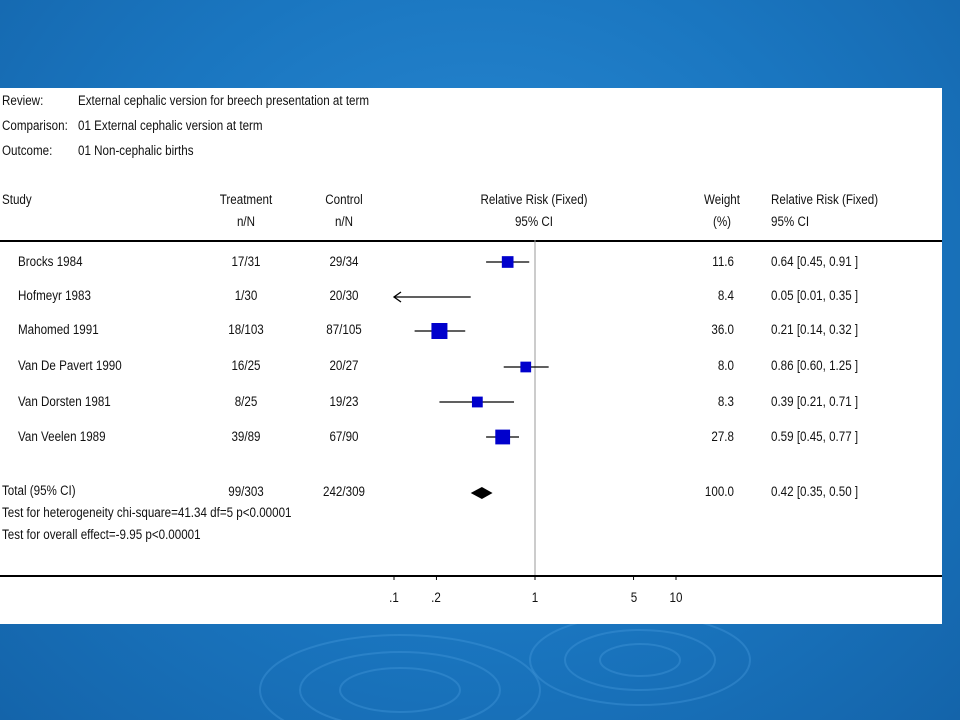 Image resolution: width=960 pixels, height=720 pixels. I want to click on col-rr-right-sub: 95% CI, so click(790, 221).